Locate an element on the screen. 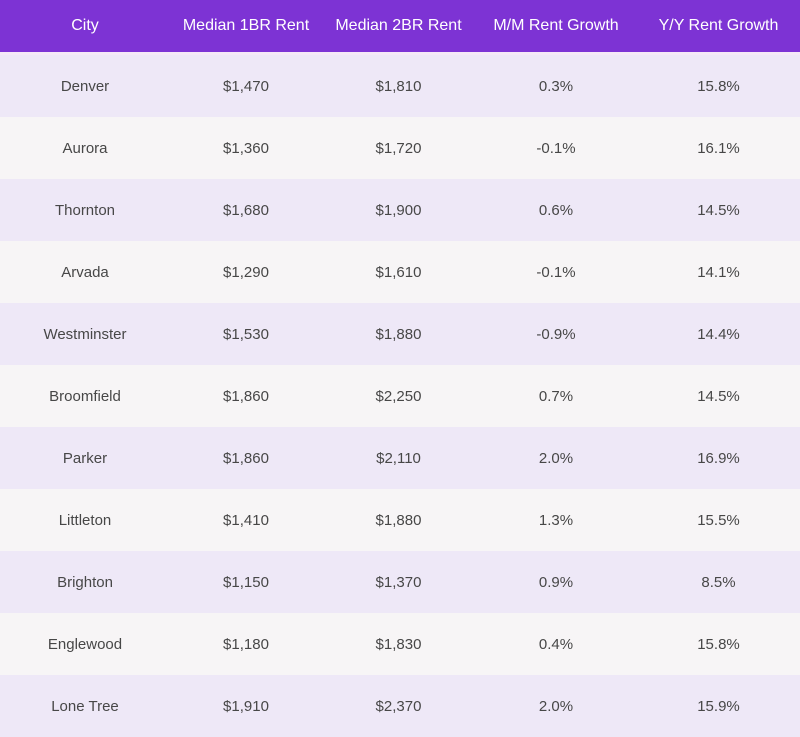  cell-2br-rent: $1,610 is located at coordinates (398, 272).